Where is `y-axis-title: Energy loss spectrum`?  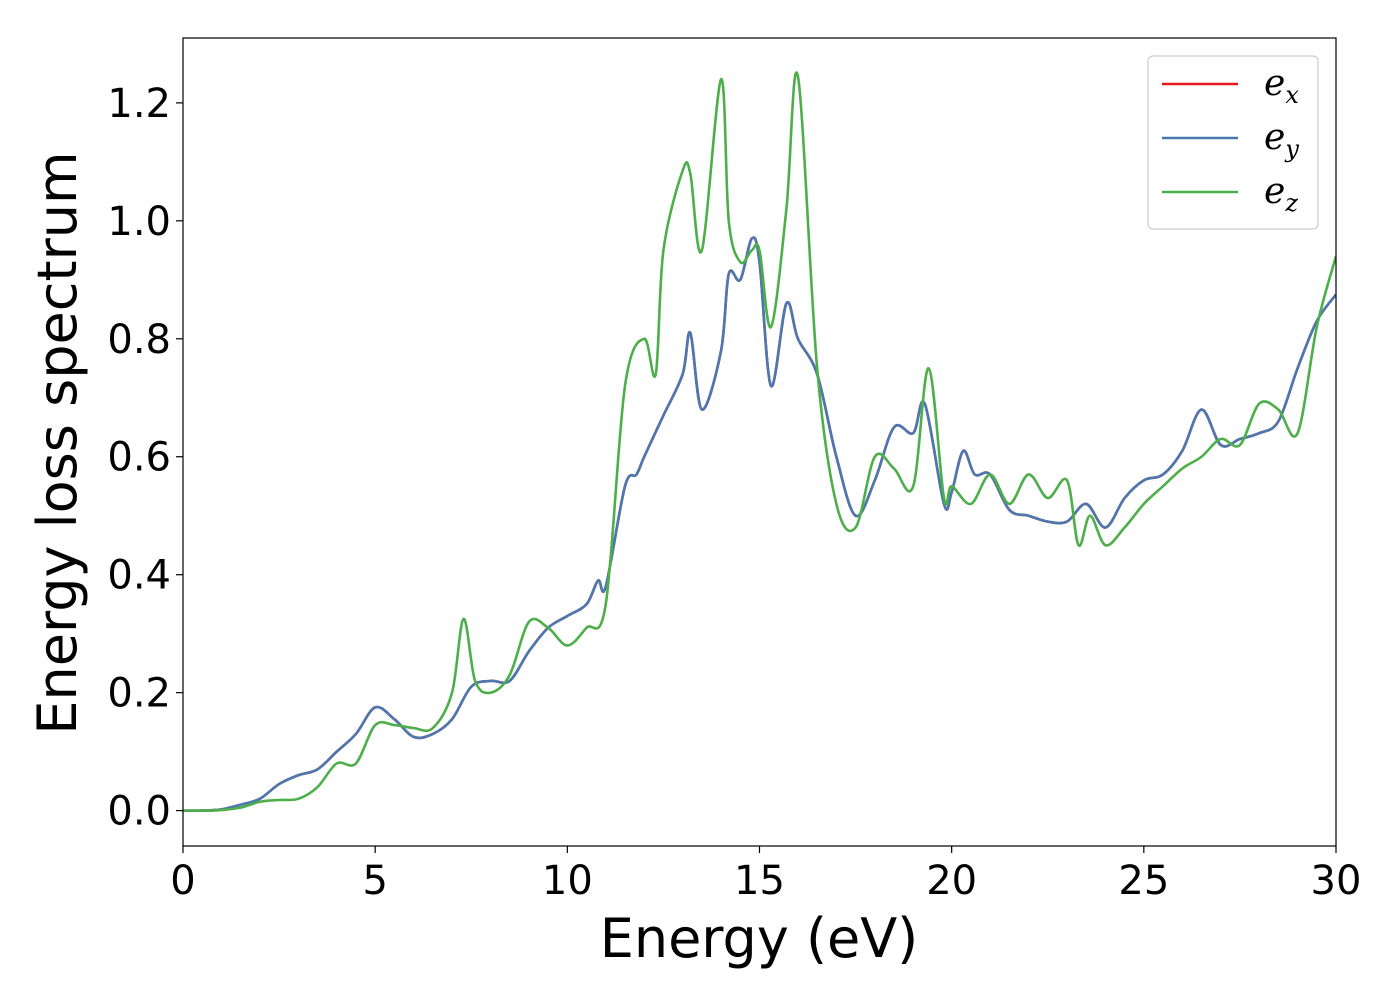
y-axis-title: Energy loss spectrum is located at coordinates (57, 442).